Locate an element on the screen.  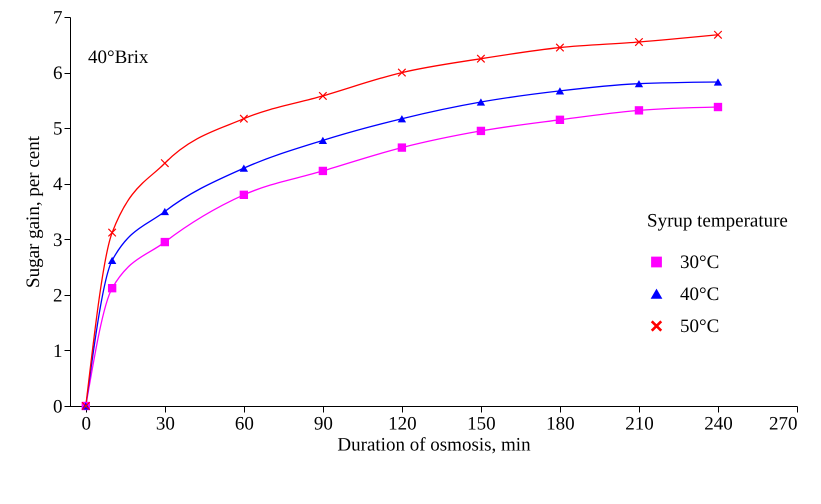
legend-title: Syrup temperature is located at coordinates (717, 221).